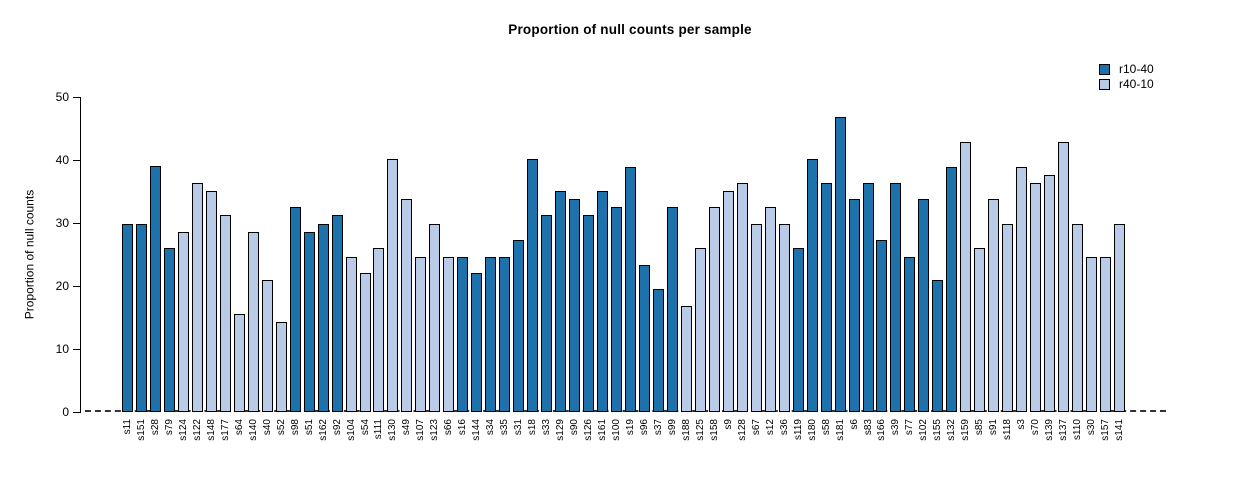  I want to click on bar-s3, so click(1021, 289).